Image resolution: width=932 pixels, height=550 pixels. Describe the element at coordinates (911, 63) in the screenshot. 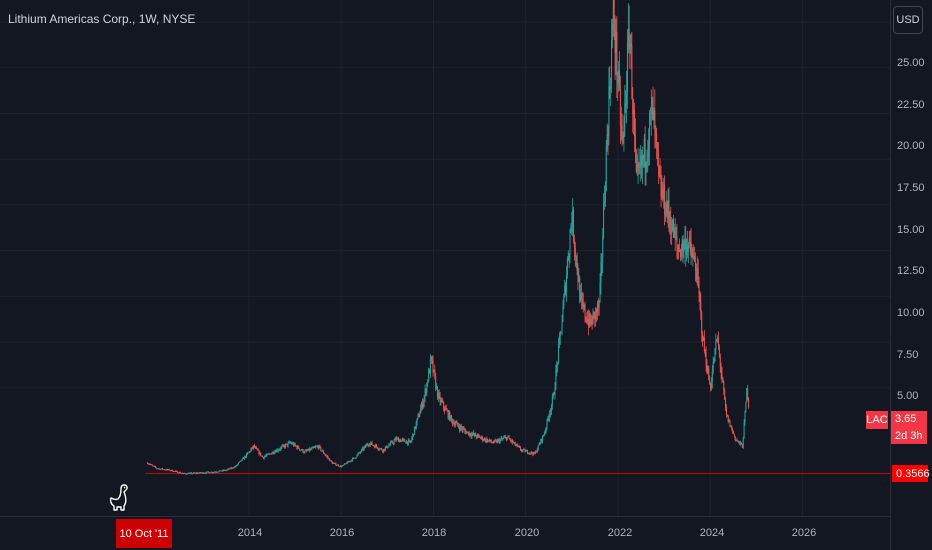

I see `y-axis-tick: 25.00` at that location.